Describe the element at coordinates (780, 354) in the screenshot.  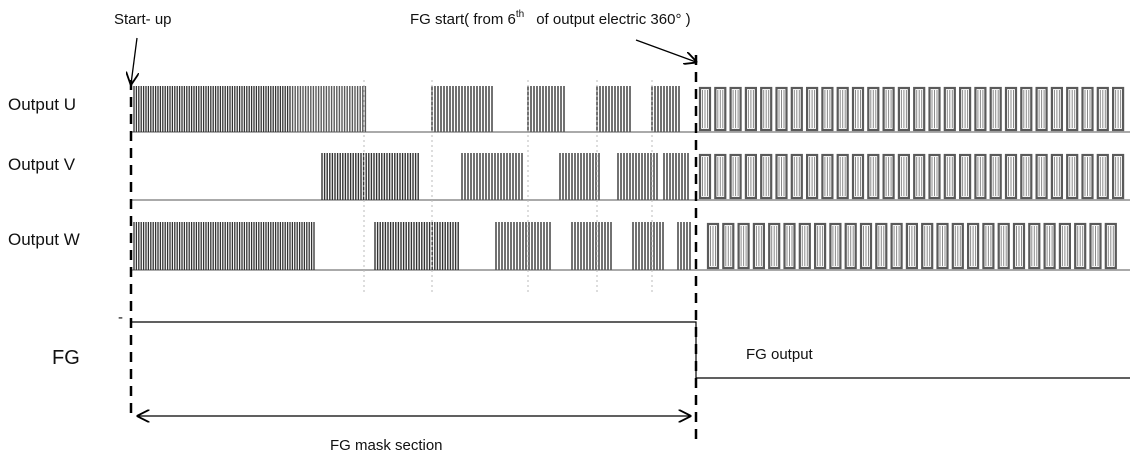
I see `fg-output-label: FG output` at that location.